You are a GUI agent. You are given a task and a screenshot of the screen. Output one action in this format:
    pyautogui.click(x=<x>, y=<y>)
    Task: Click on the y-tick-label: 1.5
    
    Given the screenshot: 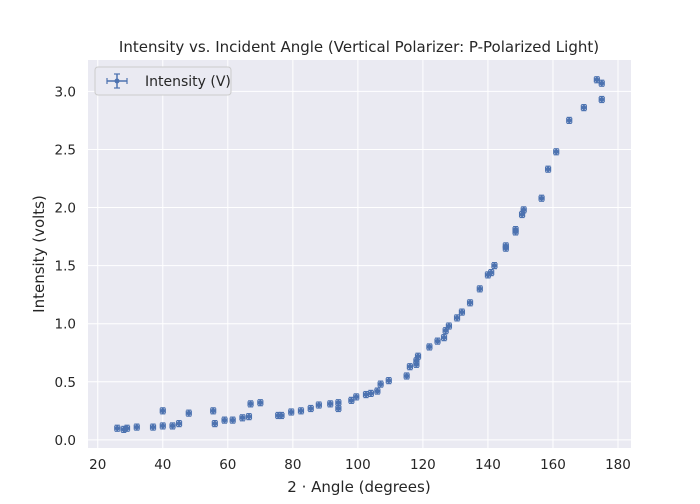 What is the action you would take?
    pyautogui.click(x=65, y=267)
    